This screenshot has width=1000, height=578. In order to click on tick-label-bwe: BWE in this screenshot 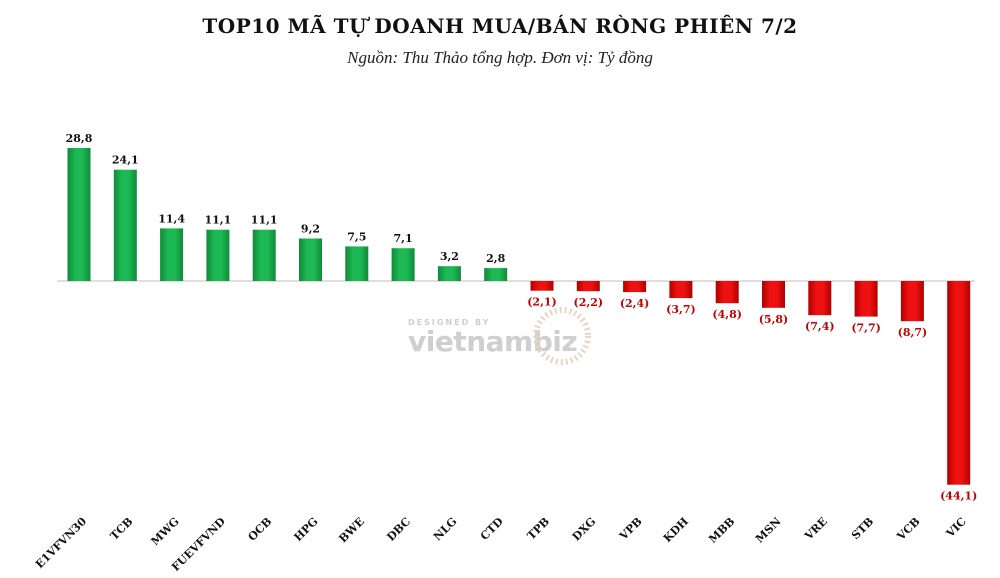, I will do `click(351, 530)`.